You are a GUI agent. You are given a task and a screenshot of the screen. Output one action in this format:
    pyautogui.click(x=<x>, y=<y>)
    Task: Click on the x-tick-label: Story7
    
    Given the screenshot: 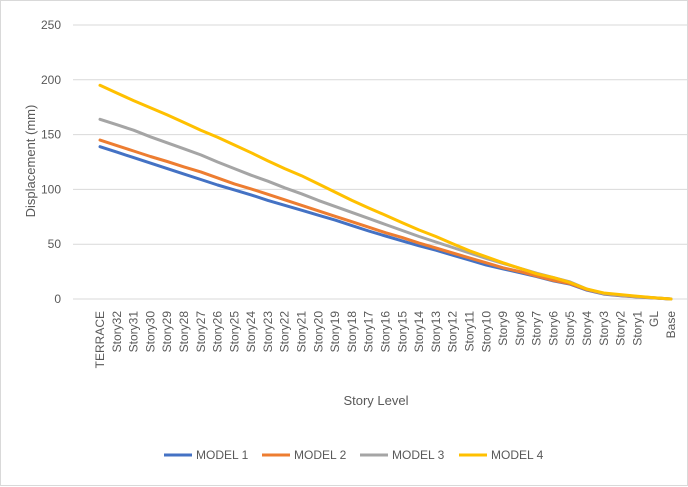 What is the action you would take?
    pyautogui.click(x=537, y=328)
    